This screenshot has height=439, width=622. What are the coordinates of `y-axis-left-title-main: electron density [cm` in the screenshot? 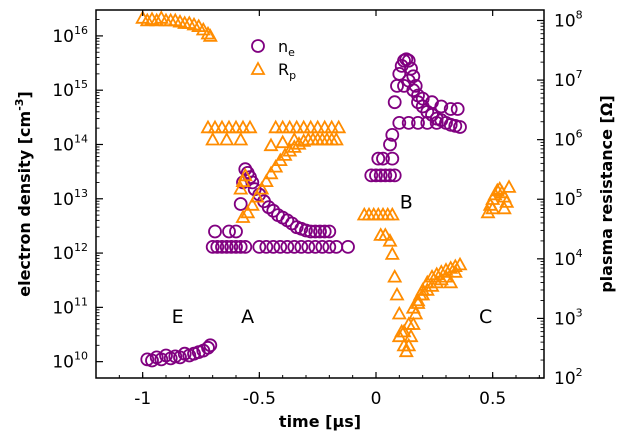 It's located at (24, 204).